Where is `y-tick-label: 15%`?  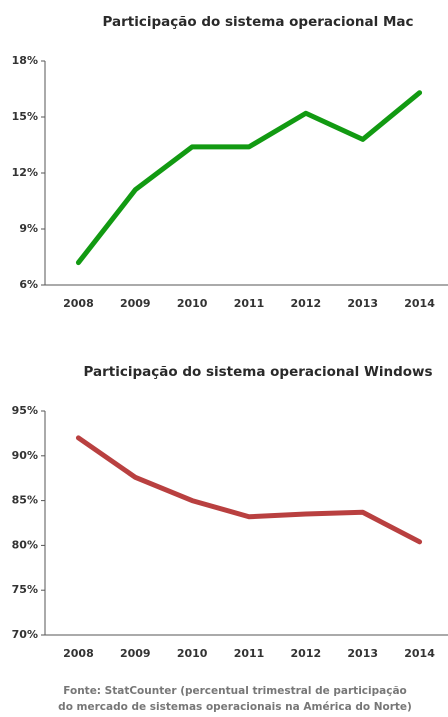
y-tick-label: 15% is located at coordinates (25, 116).